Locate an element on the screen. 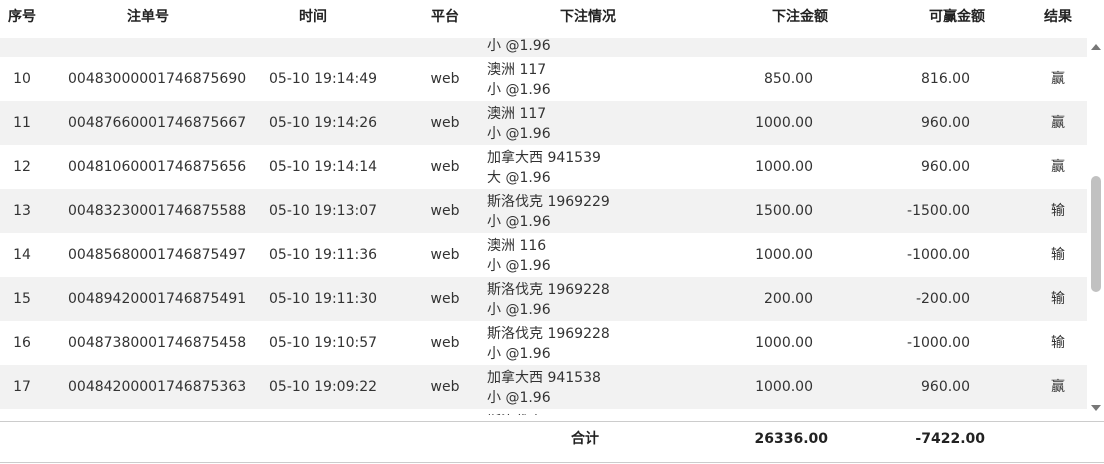  bet-time: 05-10 19:11:30 is located at coordinates (323, 299).